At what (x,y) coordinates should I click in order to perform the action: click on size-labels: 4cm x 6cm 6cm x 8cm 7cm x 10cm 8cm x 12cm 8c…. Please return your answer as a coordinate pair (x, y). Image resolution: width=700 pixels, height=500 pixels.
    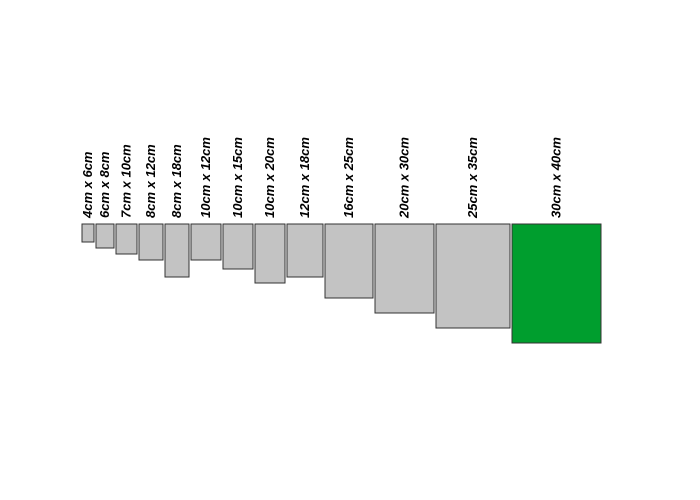
    Looking at the image, I should click on (322, 178).